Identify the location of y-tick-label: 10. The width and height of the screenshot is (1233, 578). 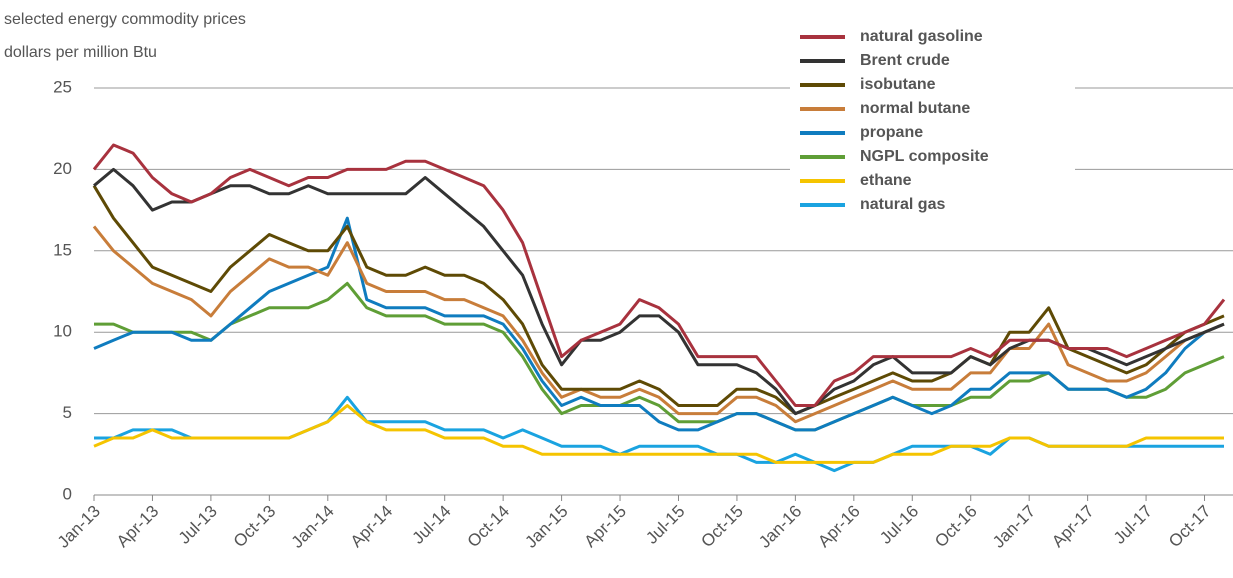
(62, 331).